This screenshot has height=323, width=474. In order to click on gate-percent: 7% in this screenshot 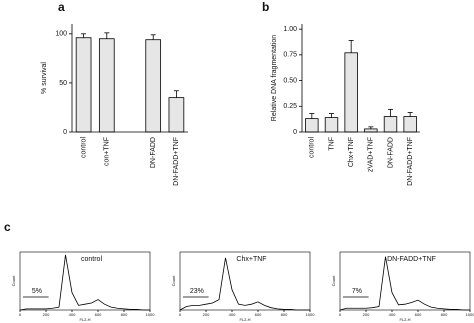, I will do `click(357, 291)`.